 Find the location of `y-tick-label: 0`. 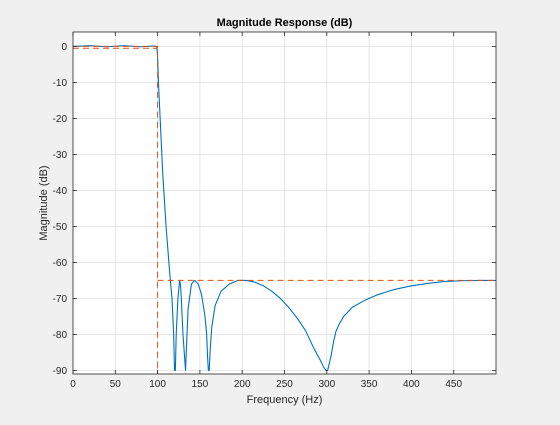

y-tick-label: 0 is located at coordinates (64, 47).